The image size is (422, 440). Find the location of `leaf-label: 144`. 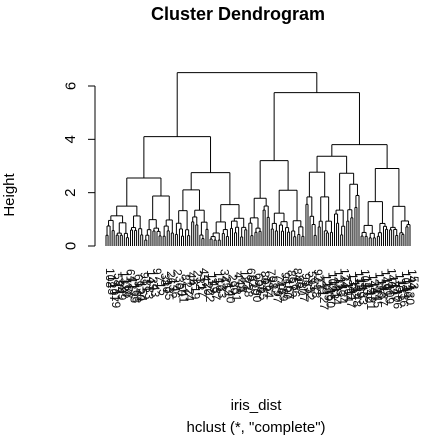

leaf-label: 144 is located at coordinates (412, 279).